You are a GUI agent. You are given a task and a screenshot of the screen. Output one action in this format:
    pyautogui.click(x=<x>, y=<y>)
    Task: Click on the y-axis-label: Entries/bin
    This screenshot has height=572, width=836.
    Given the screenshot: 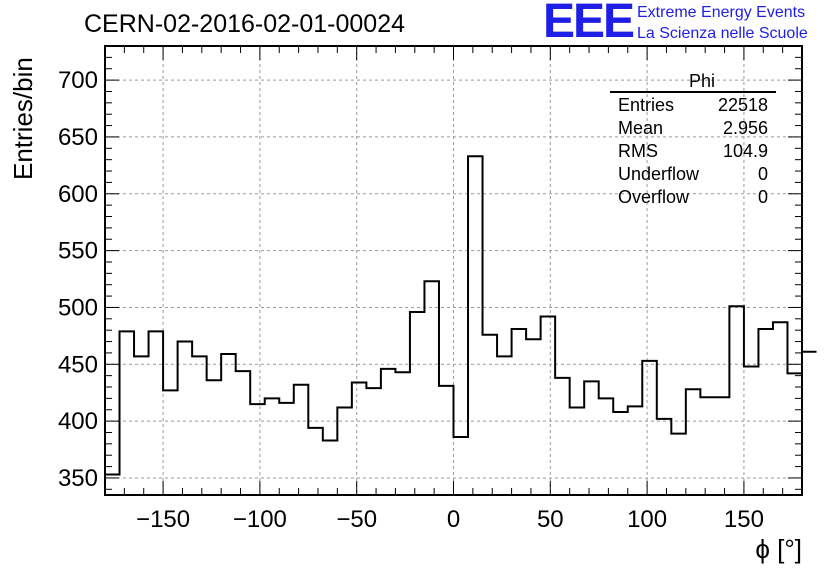 What is the action you would take?
    pyautogui.click(x=23, y=118)
    